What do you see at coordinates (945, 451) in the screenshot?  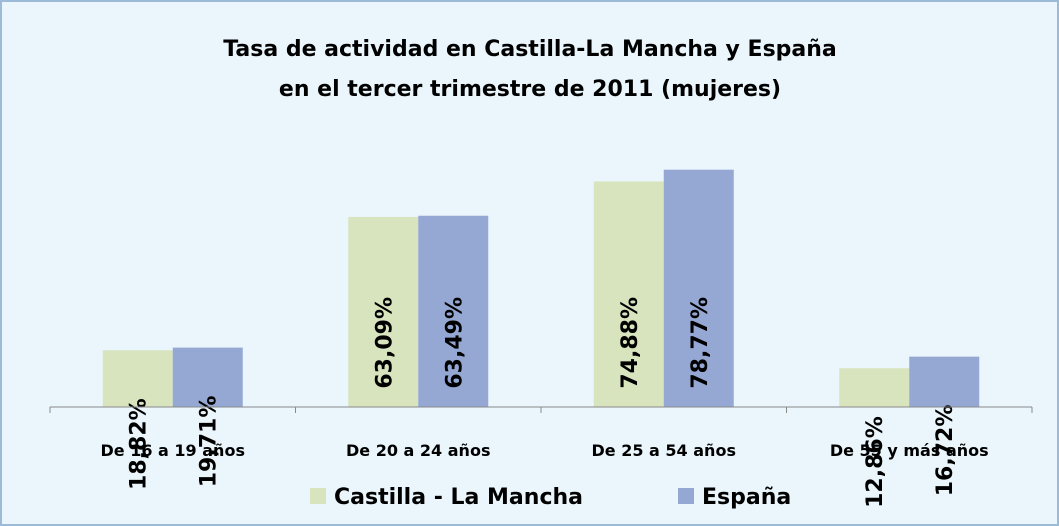 I see `data-label: 16,72%` at bounding box center [945, 451].